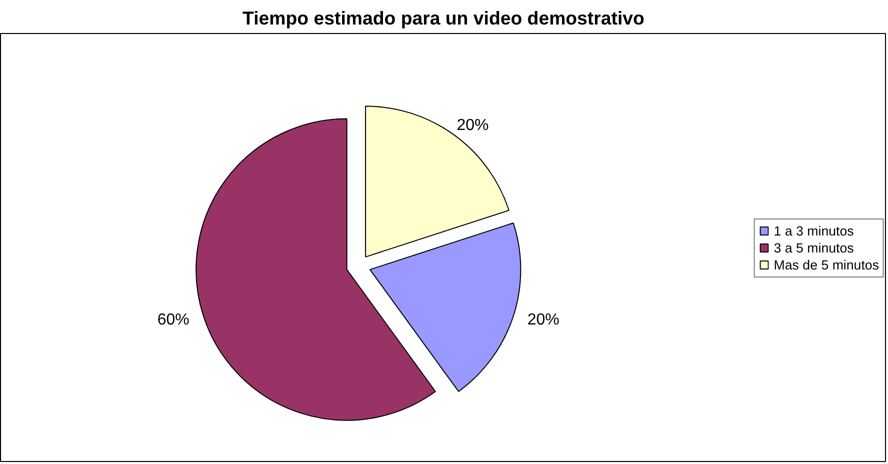 This screenshot has width=888, height=464. Describe the element at coordinates (173, 319) in the screenshot. I see `data-label: 60%` at that location.